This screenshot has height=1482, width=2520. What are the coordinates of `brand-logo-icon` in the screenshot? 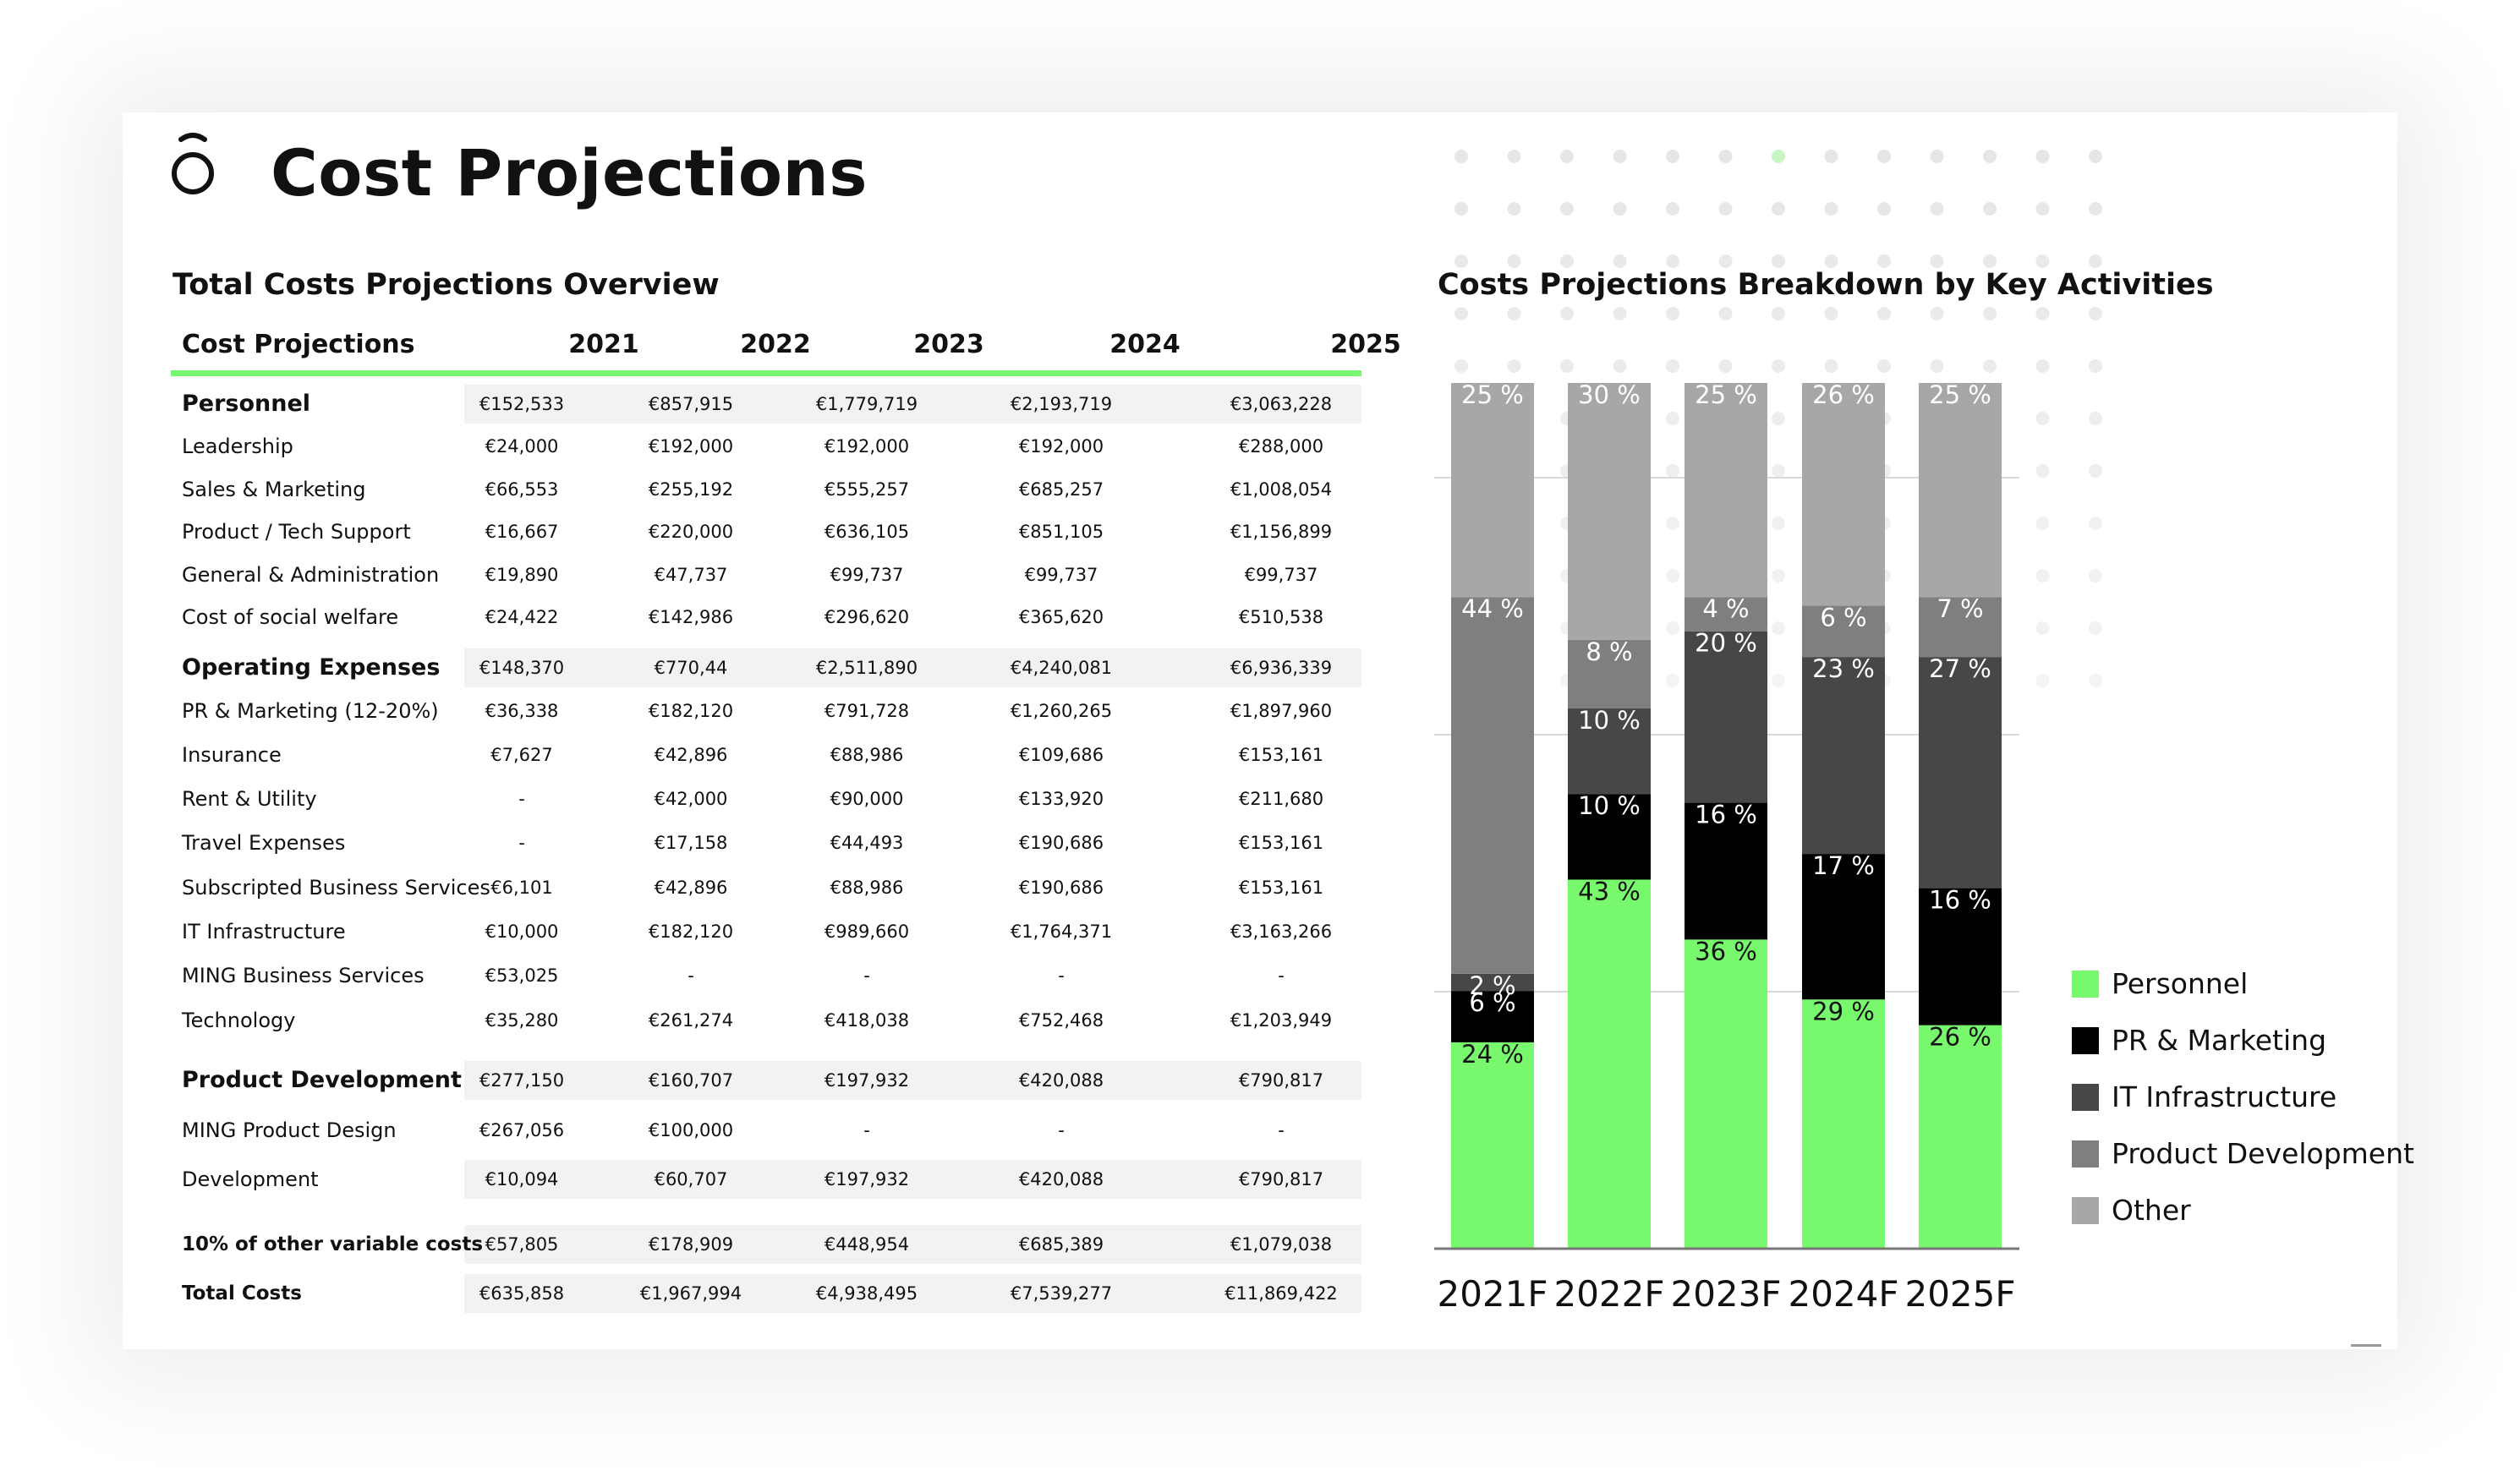 It's located at (193, 163).